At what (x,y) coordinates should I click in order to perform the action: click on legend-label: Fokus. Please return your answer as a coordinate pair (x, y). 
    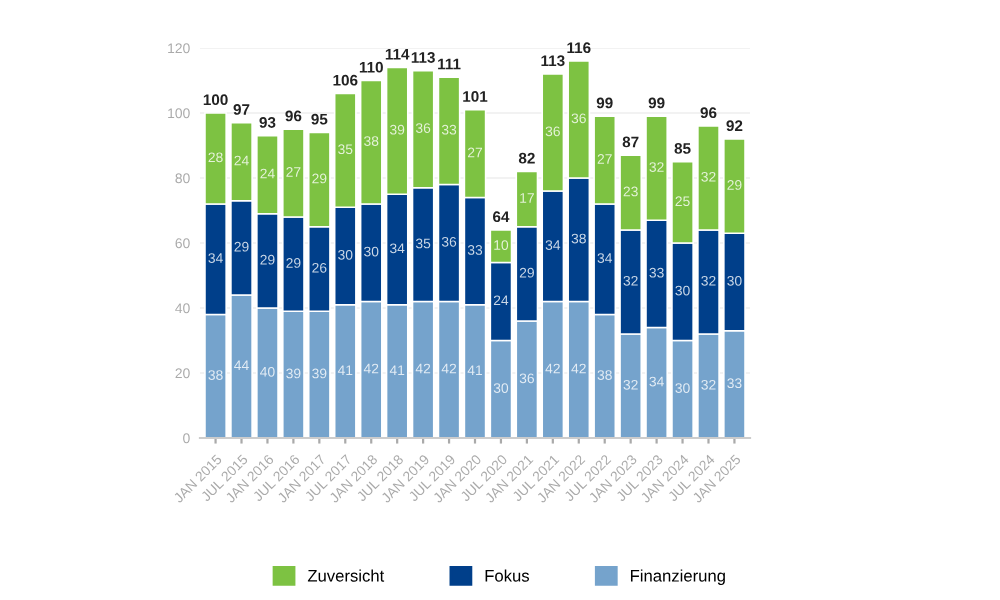
    Looking at the image, I should click on (507, 575).